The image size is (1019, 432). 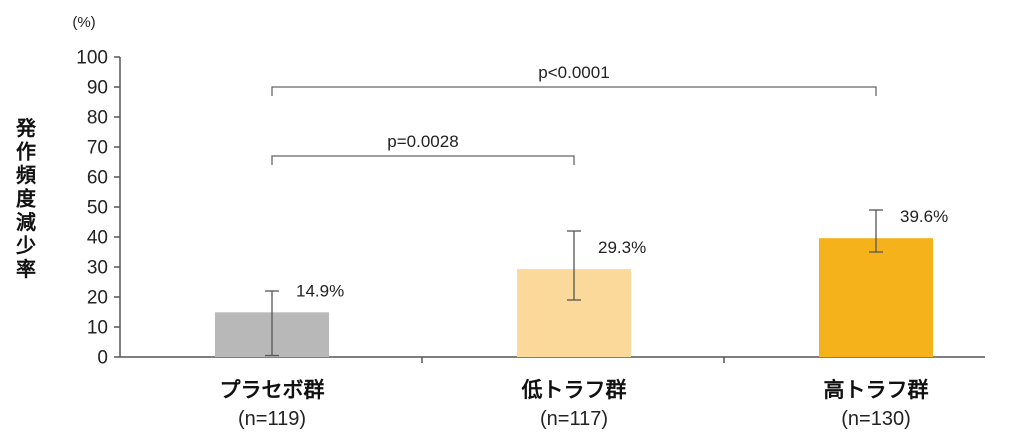 I want to click on annotations-layer: p=0.0028 p<0.0001, so click(x=574, y=114).